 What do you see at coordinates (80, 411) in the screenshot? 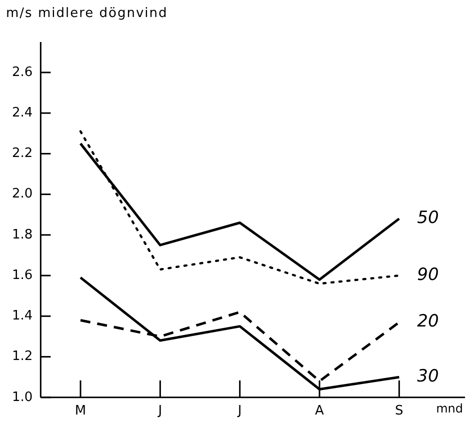
I see `x-tick-label: M` at bounding box center [80, 411].